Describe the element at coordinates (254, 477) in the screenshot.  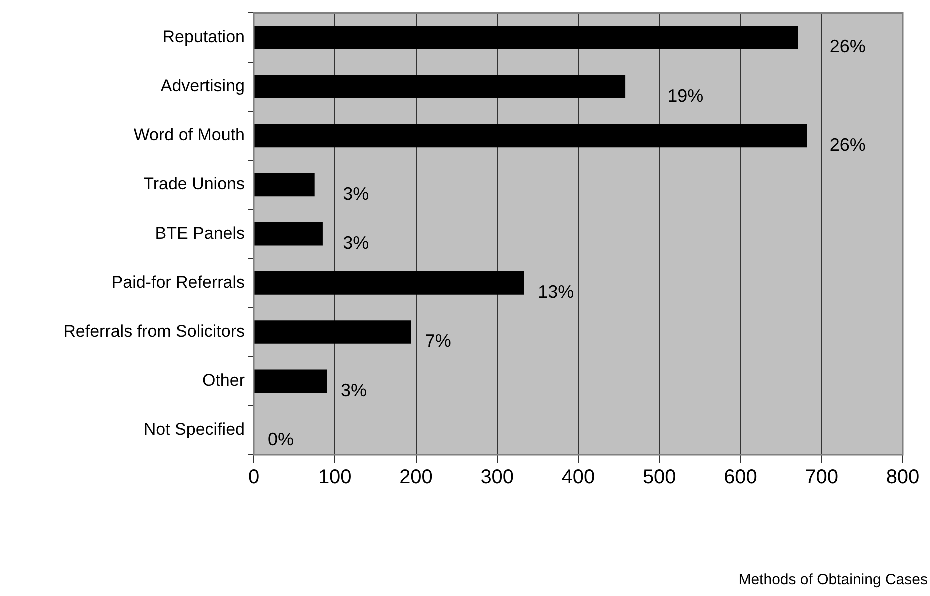
I see `x-tick-label: 0` at that location.